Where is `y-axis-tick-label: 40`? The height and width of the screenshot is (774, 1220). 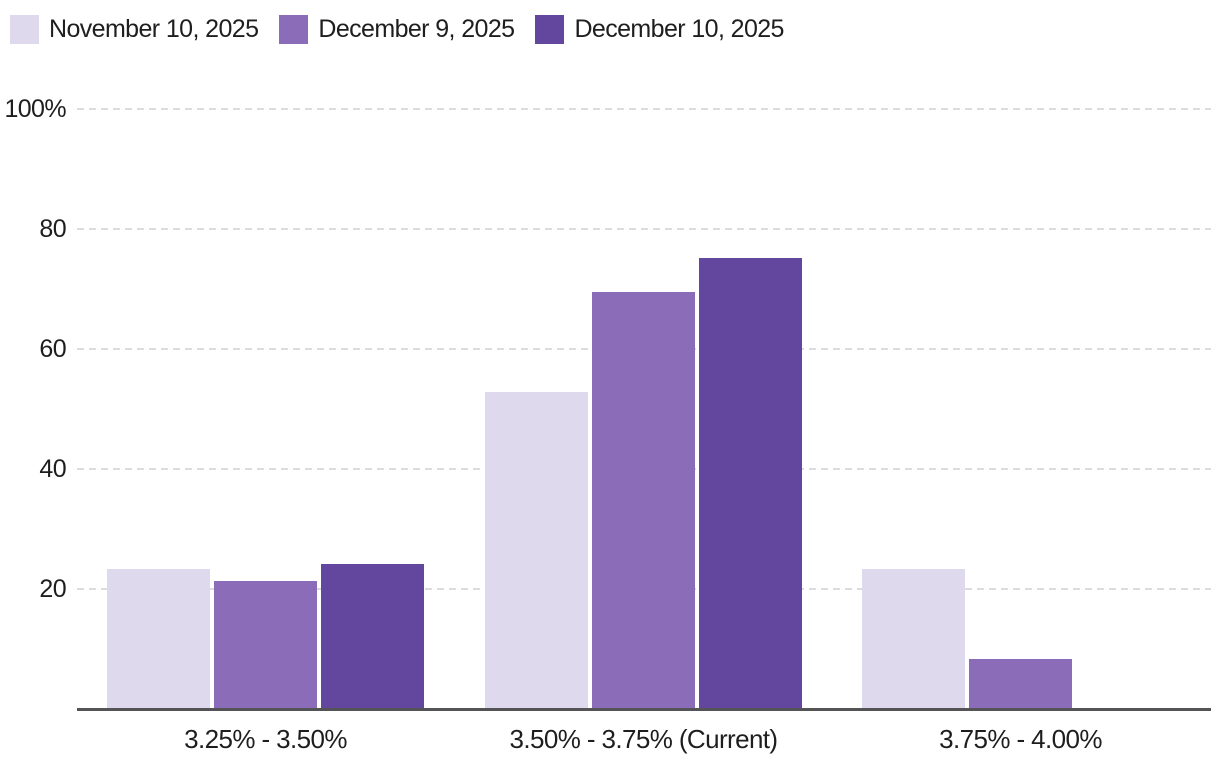
y-axis-tick-label: 40 is located at coordinates (52, 469).